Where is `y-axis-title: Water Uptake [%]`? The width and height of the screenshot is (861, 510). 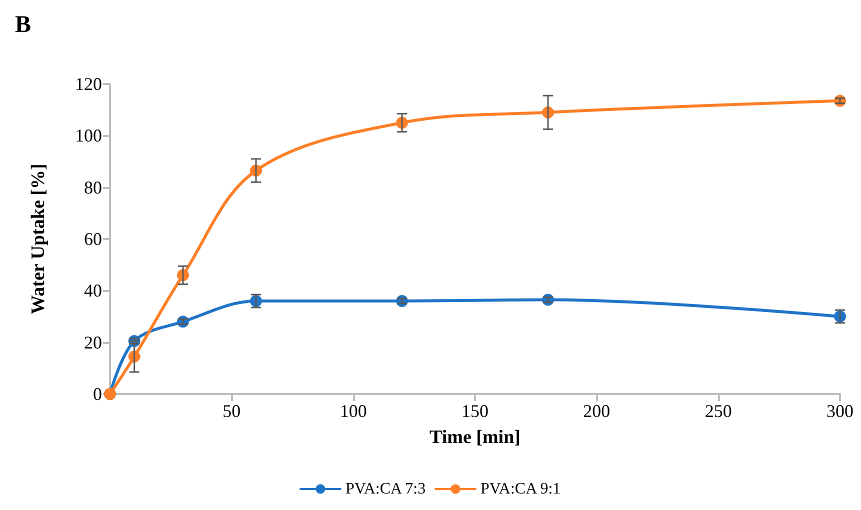
y-axis-title: Water Uptake [%] is located at coordinates (38, 239).